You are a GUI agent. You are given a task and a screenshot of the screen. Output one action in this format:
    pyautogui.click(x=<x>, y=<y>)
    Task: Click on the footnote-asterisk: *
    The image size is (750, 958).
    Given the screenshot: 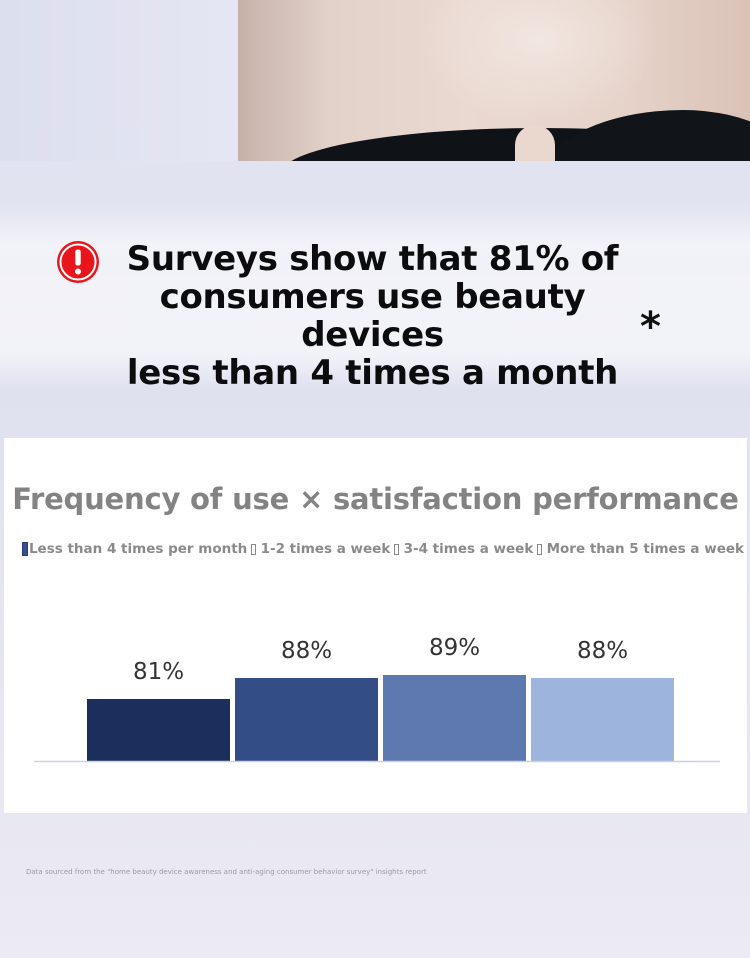 What is the action you would take?
    pyautogui.click(x=650, y=327)
    